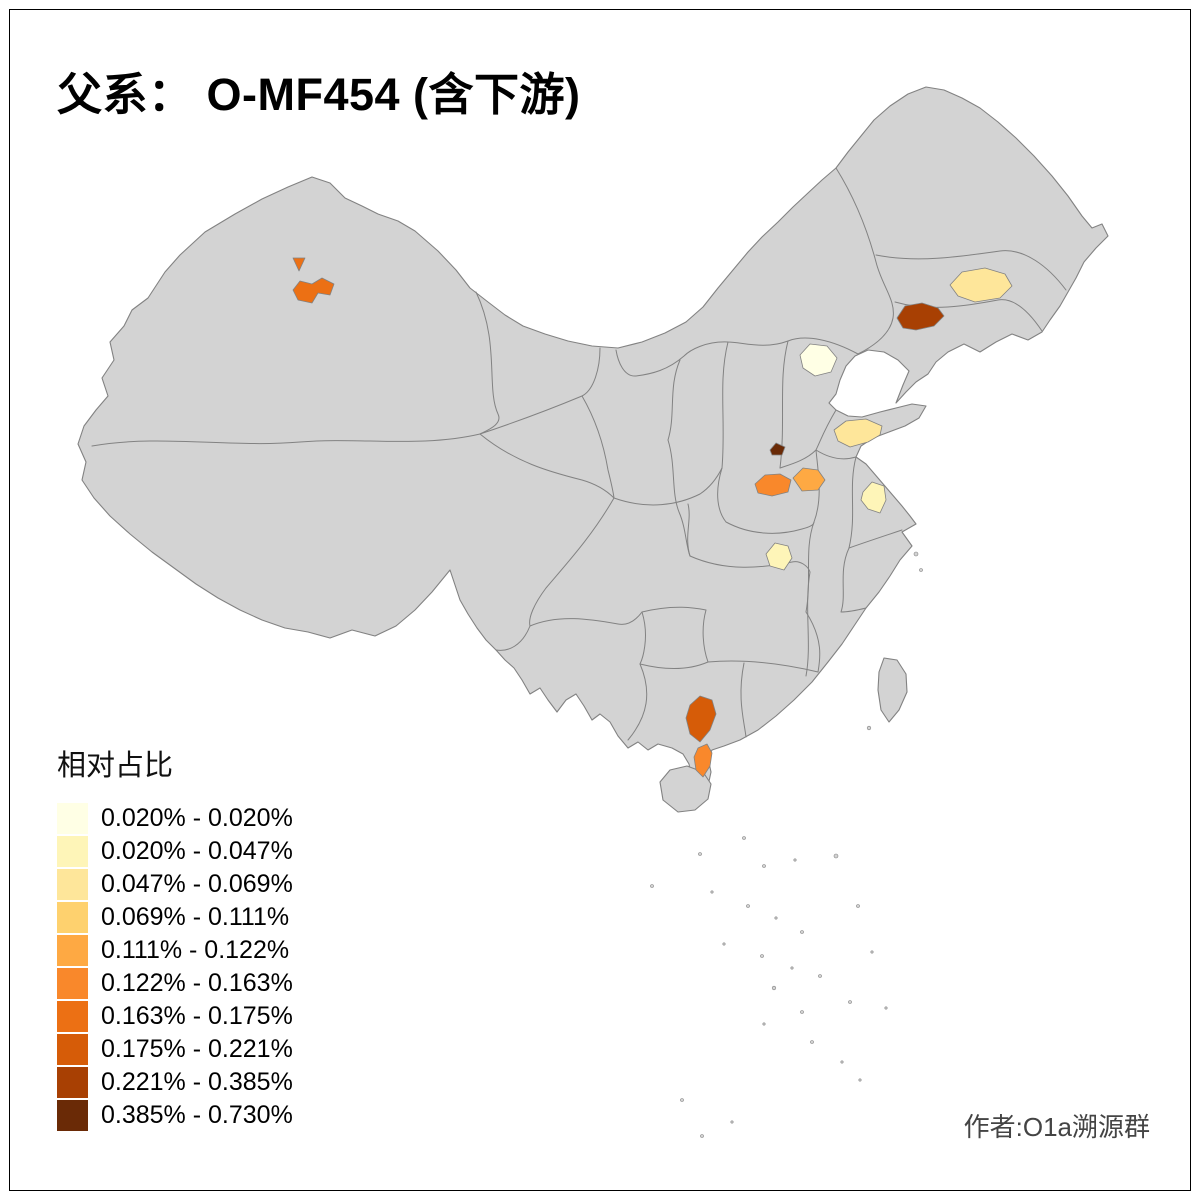  Describe the element at coordinates (858, 433) in the screenshot. I see `highlight-region-northwestern-shandong` at that location.